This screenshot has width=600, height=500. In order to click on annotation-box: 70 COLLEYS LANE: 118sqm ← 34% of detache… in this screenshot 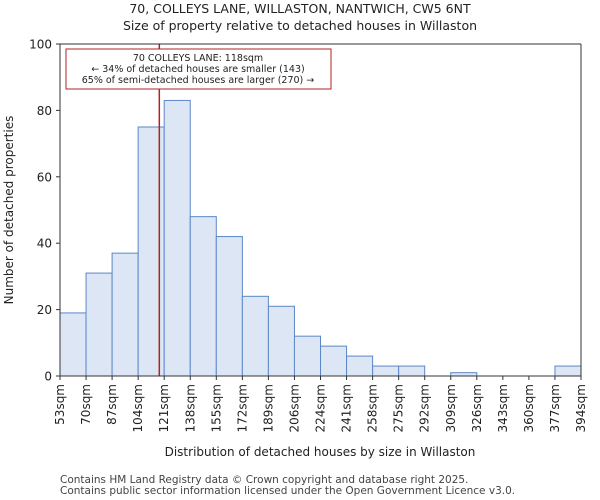, I will do `click(198, 69)`.